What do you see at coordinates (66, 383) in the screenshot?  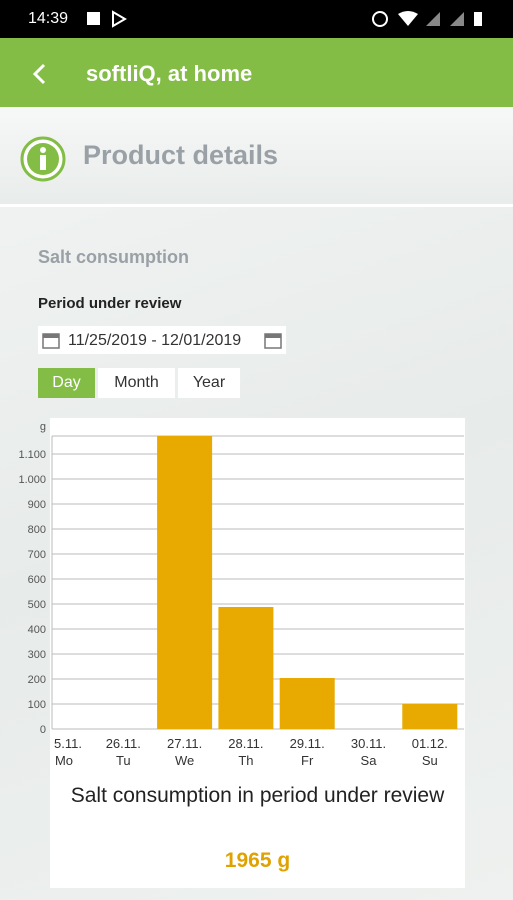 I see `tab-day: Day` at bounding box center [66, 383].